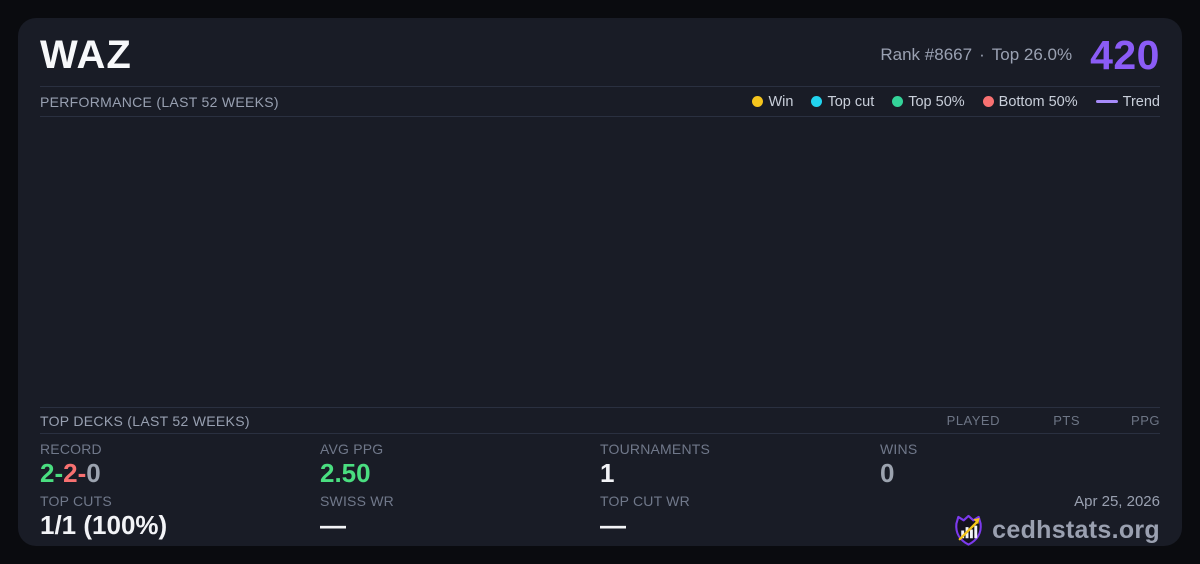 This screenshot has height=564, width=1200. I want to click on cedhstats-logo-icon, so click(968, 530).